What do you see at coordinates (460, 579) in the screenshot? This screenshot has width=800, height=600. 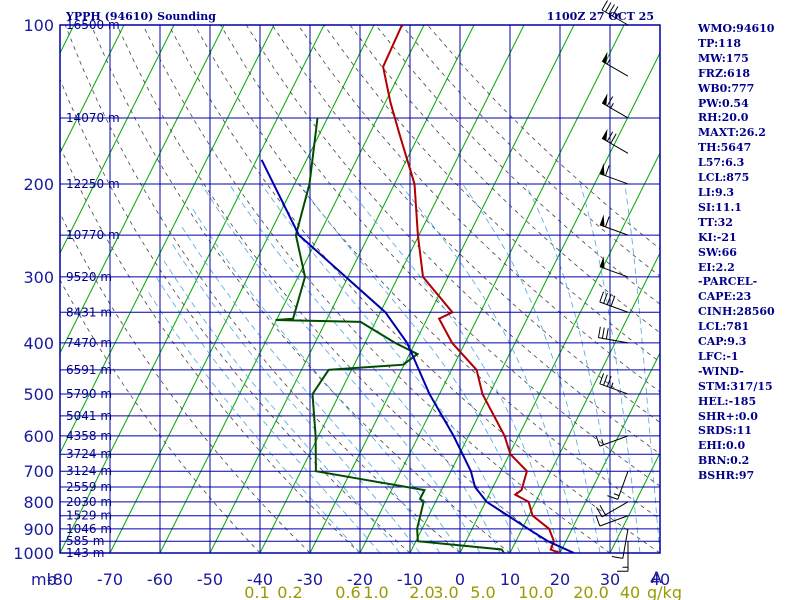 I see `temperature-tick-label: 0` at bounding box center [460, 579].